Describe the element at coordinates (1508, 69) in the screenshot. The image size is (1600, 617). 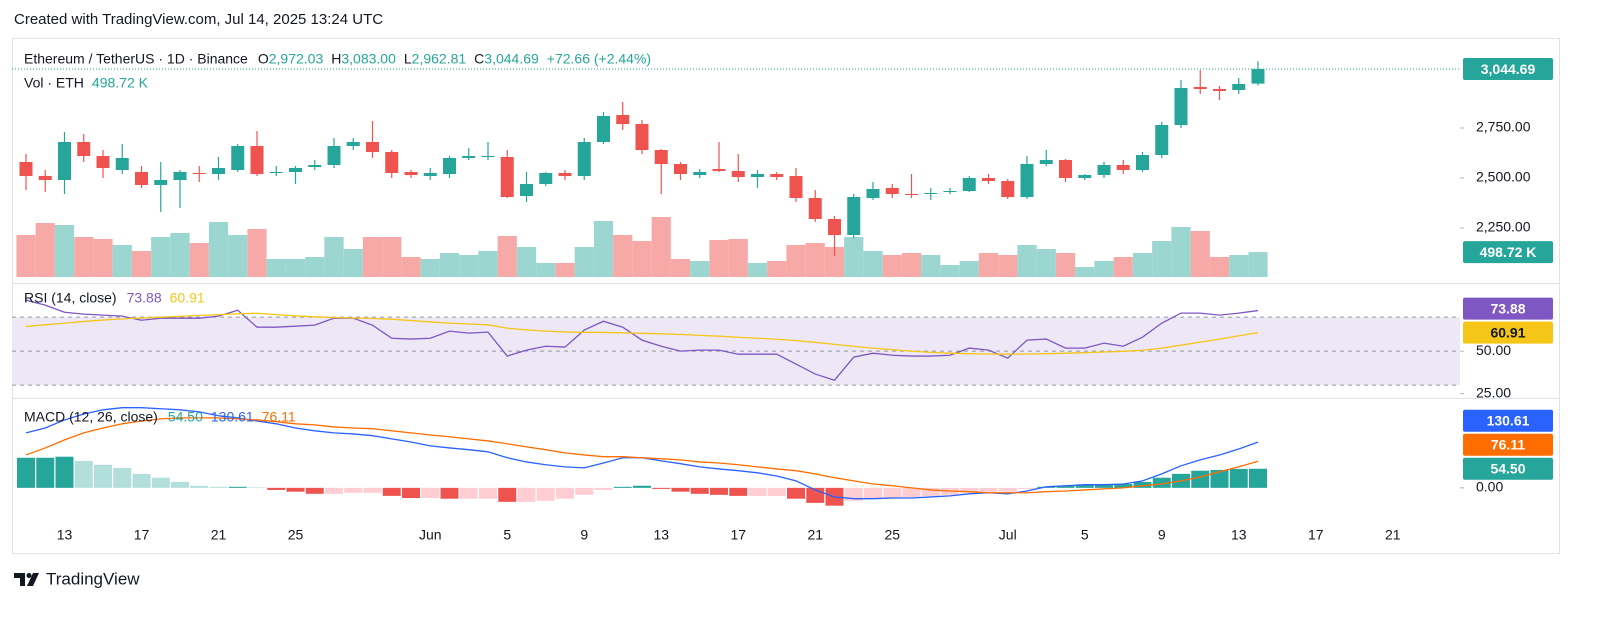
I see `last-price-tag-bg` at that location.